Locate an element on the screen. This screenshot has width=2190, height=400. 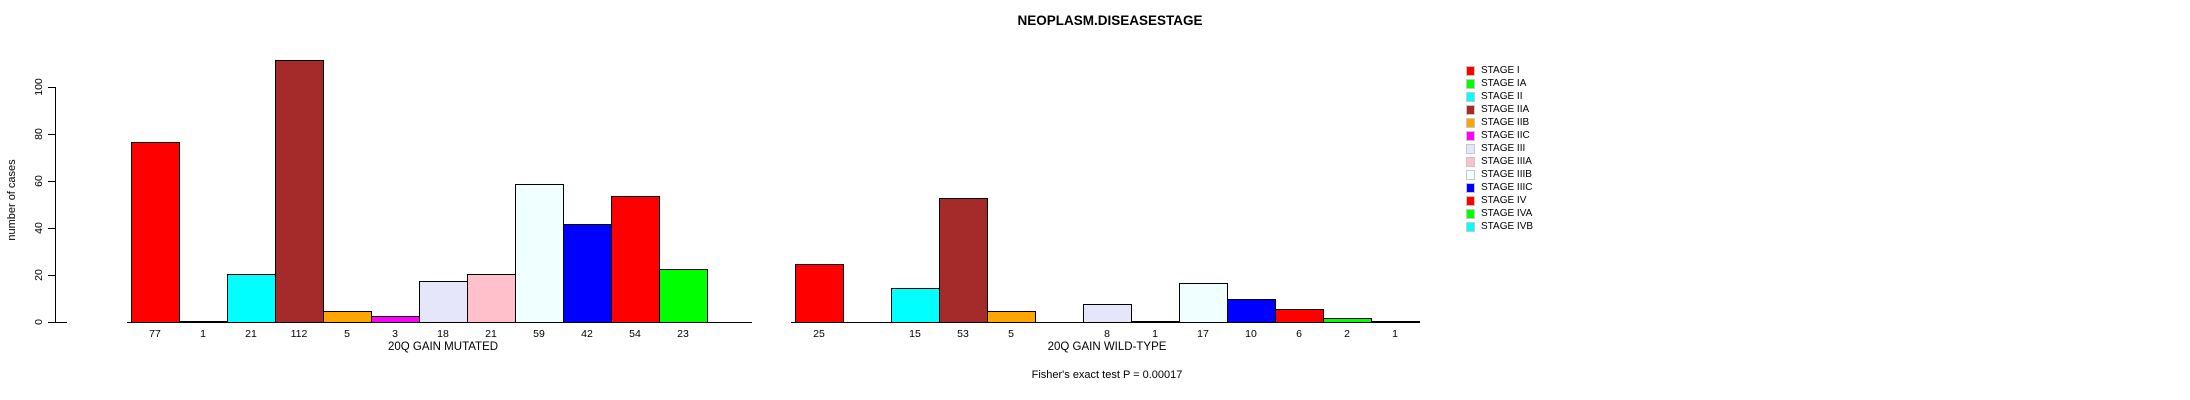
bar-count-label: 59 is located at coordinates (539, 334).